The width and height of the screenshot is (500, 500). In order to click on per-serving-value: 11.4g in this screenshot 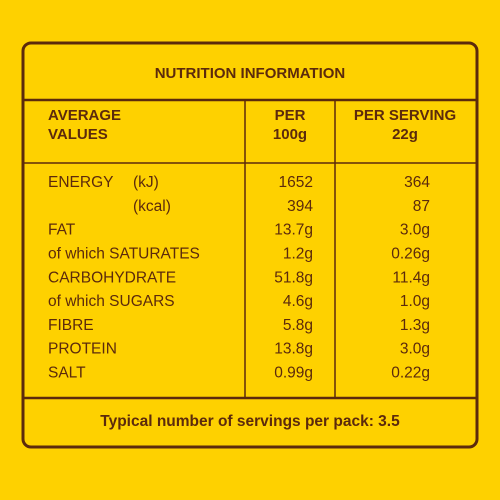, I will do `click(411, 277)`.